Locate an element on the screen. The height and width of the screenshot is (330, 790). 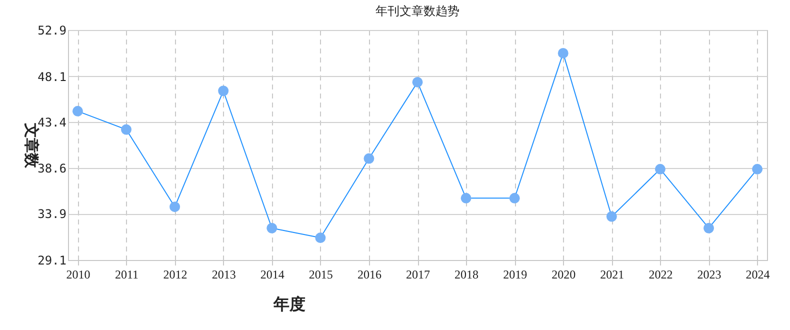
x-tick-label: 2018 is located at coordinates (466, 275).